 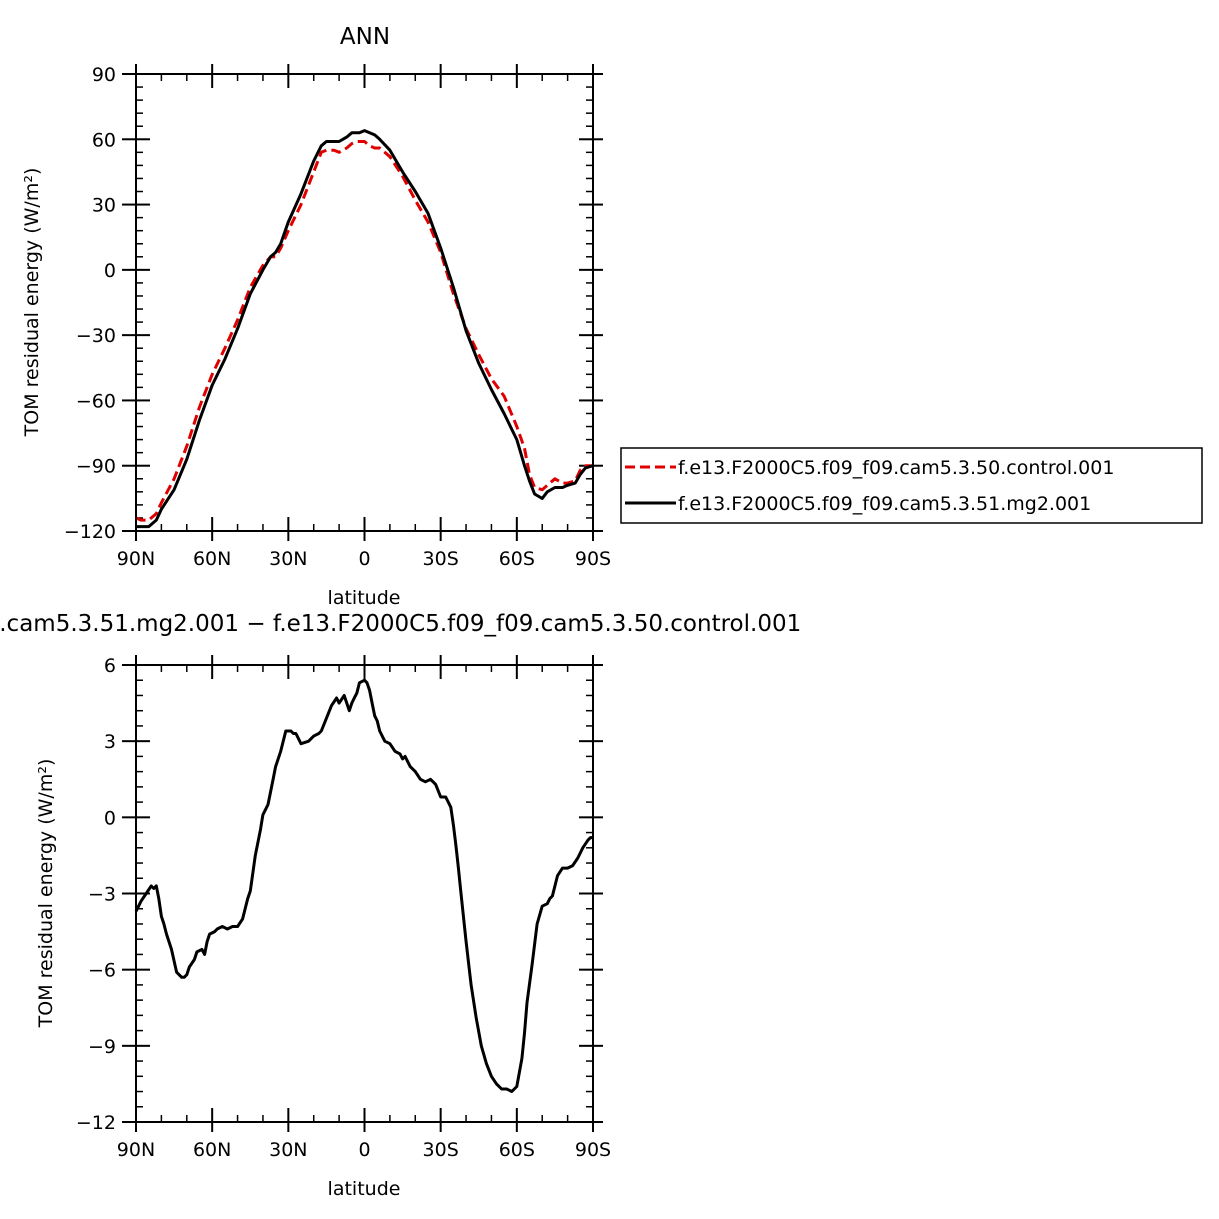 What do you see at coordinates (110, 742) in the screenshot?
I see `bottom-y-tick-label: 3` at bounding box center [110, 742].